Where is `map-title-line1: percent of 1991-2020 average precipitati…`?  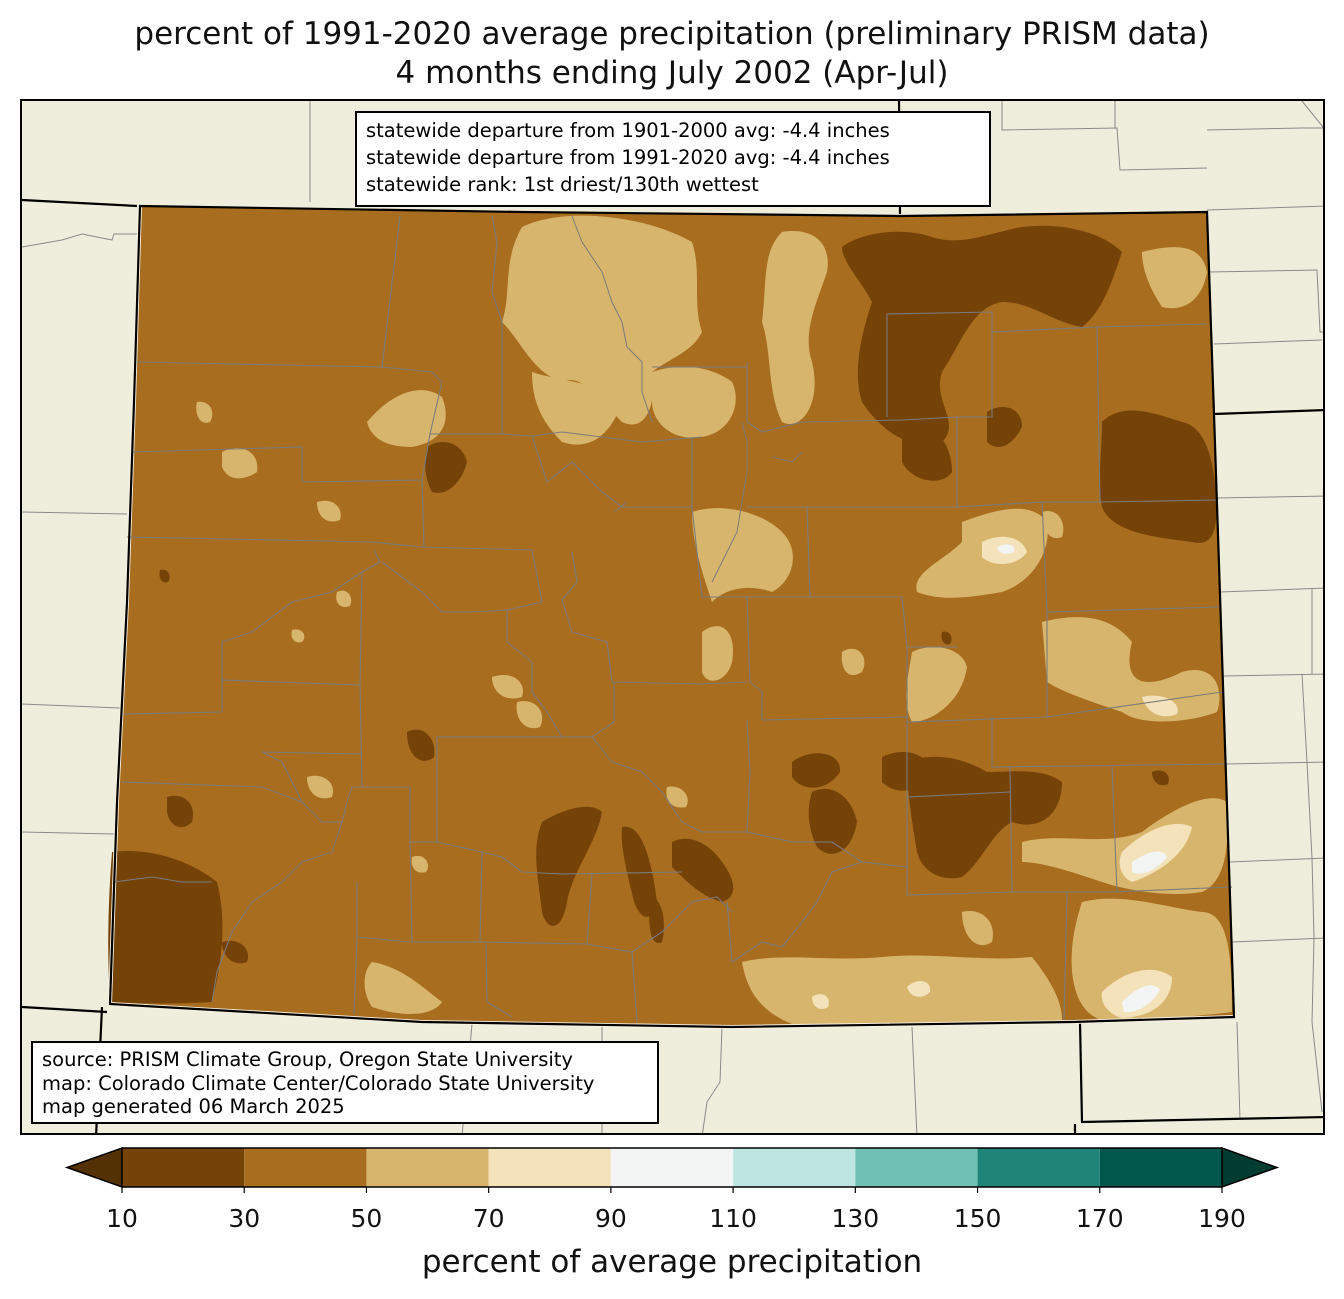 map-title-line1: percent of 1991-2020 average precipitati… is located at coordinates (672, 34).